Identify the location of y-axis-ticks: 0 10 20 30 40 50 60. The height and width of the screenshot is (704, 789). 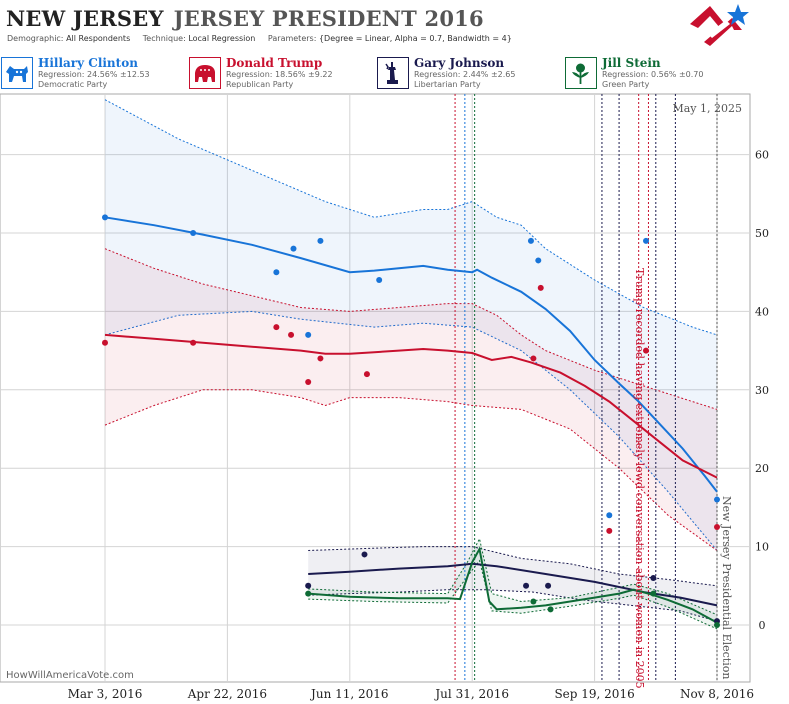
(762, 390).